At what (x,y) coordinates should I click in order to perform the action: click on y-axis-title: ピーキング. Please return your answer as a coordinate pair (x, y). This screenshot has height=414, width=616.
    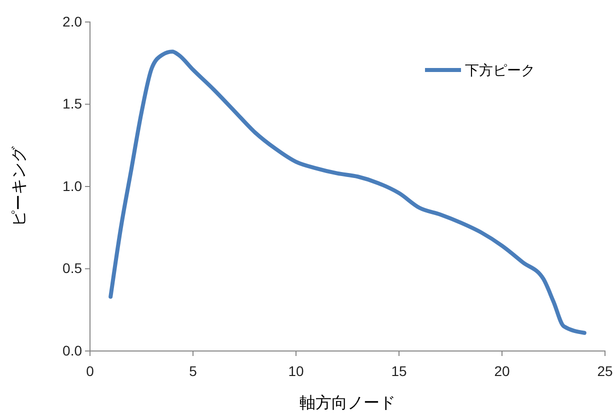
    Looking at the image, I should click on (18, 186).